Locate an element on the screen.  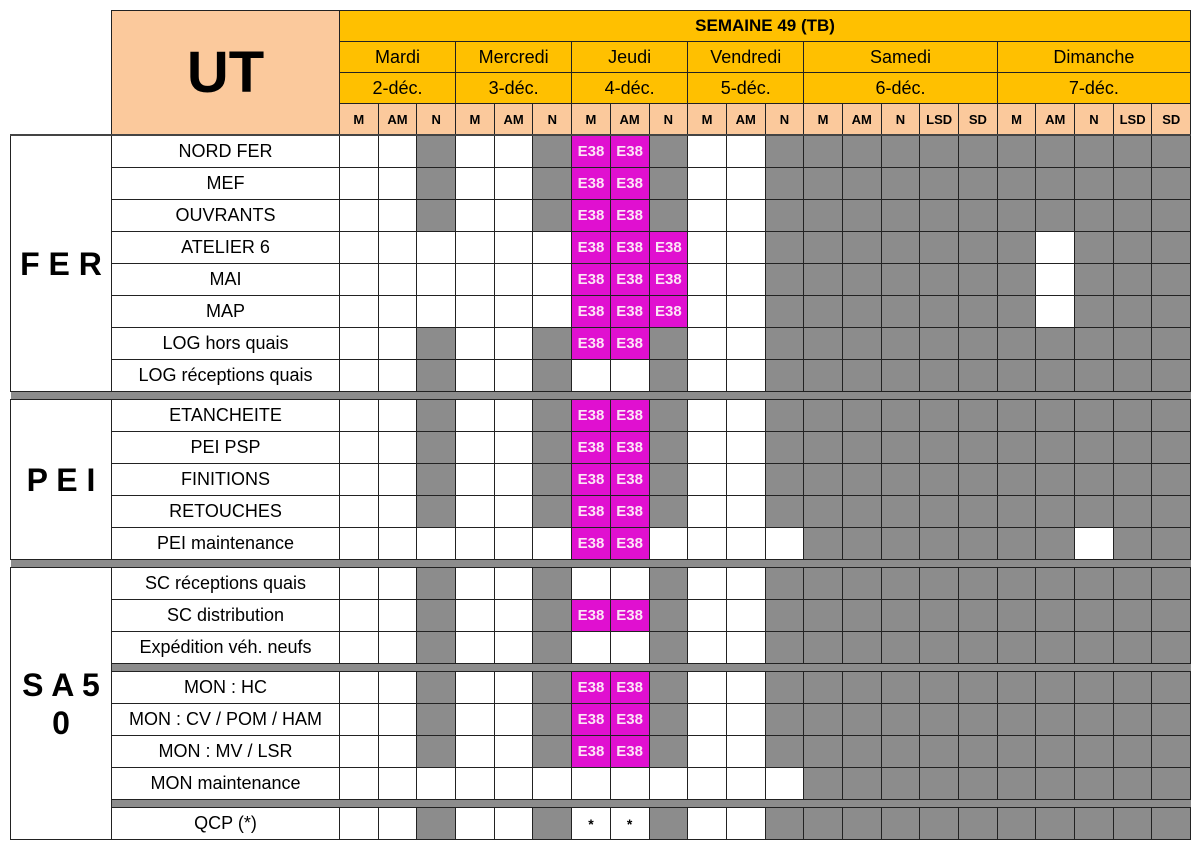
table-row: ATELIER 6 E38 E38 E38 is located at coordinates (601, 247).